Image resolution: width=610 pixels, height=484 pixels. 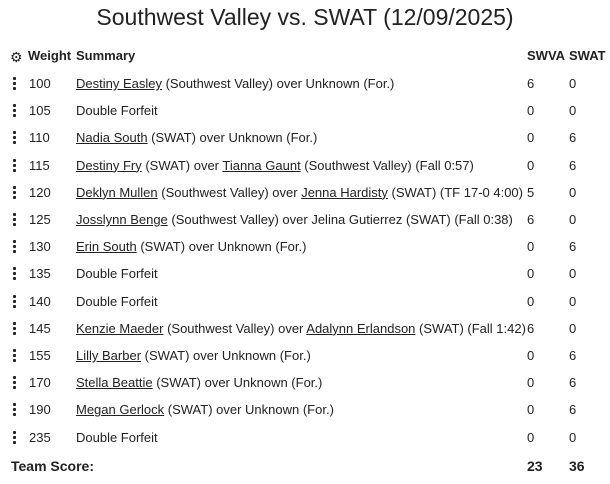 What do you see at coordinates (40, 328) in the screenshot?
I see `weight: 145` at bounding box center [40, 328].